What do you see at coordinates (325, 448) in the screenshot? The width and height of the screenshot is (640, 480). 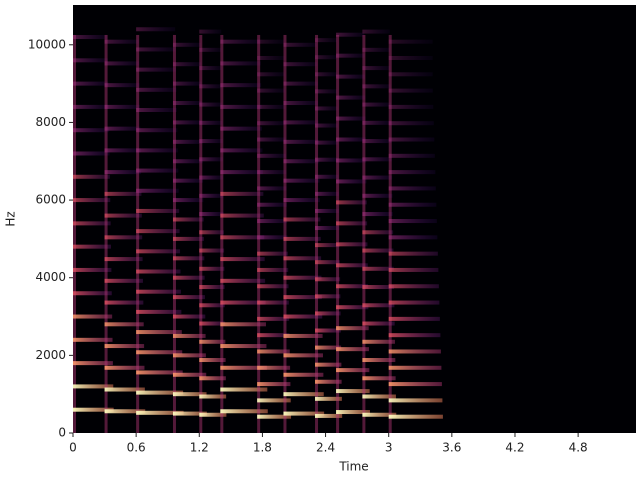 I see `x-tick-label: 2.4` at bounding box center [325, 448].